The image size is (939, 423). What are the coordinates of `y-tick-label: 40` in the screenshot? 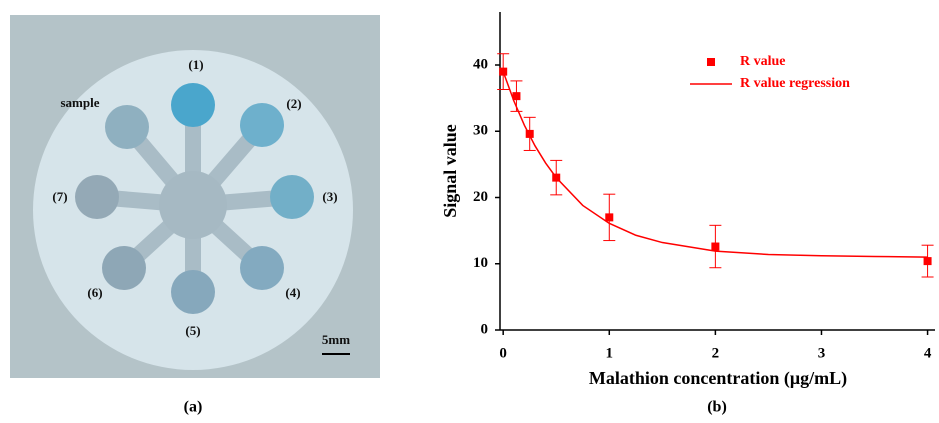 It's located at (480, 64).